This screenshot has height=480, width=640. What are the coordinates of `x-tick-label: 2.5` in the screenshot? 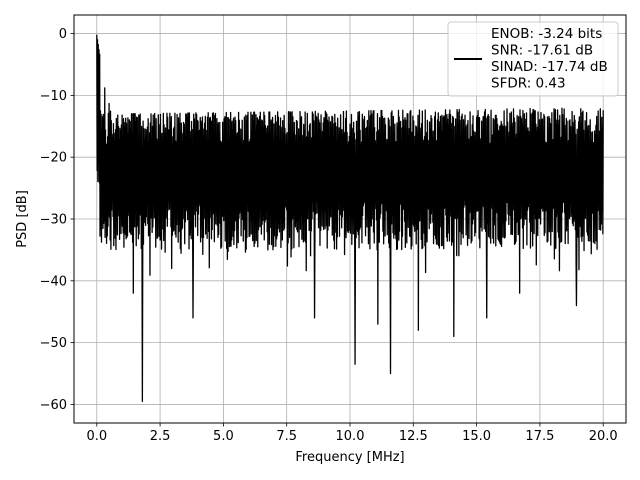 It's located at (160, 436).